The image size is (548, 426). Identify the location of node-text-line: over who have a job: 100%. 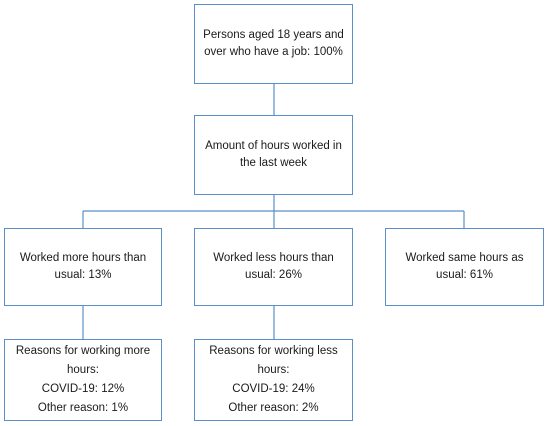
(273, 52).